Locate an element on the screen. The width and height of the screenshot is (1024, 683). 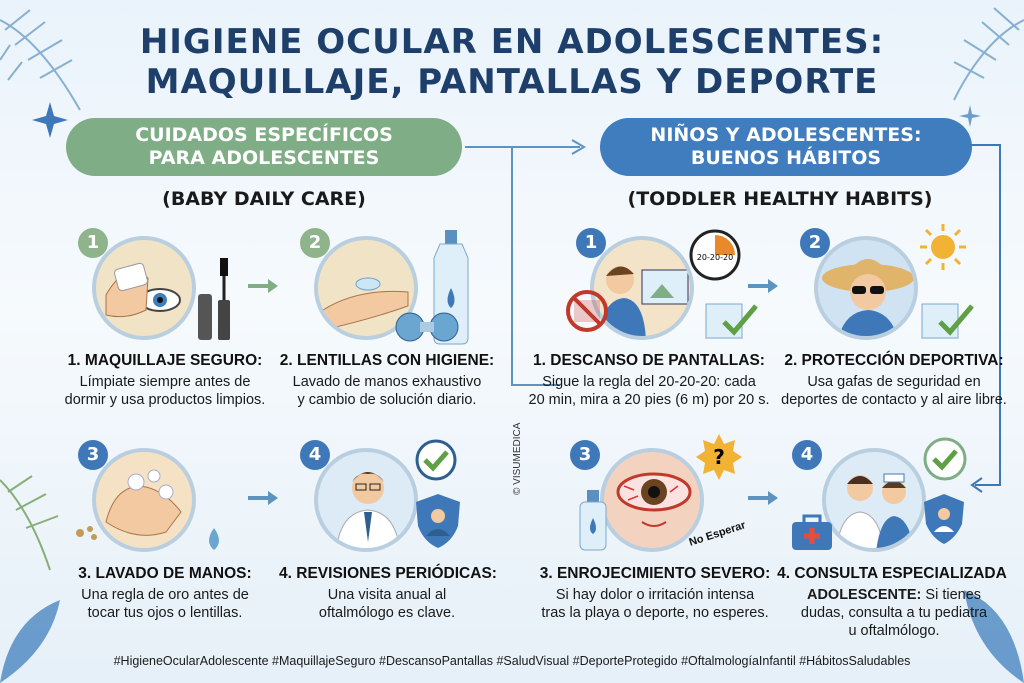
palm-leaf-decoration-left is located at coordinates (29, 523).